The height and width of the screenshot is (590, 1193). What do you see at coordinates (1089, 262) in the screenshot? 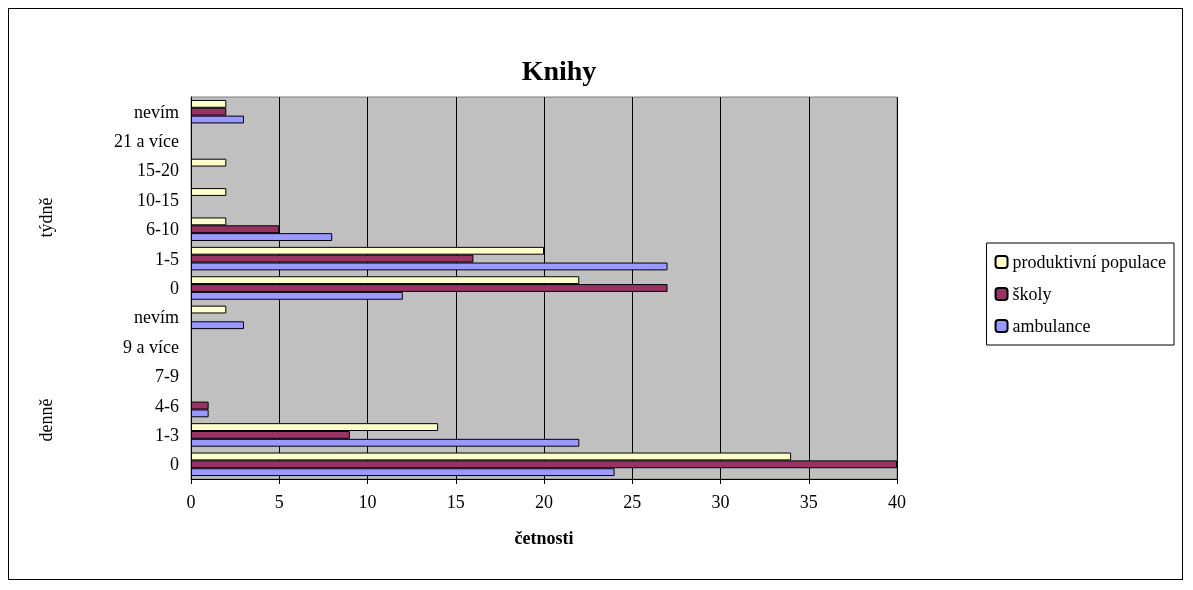
I see `legend-label: produktivní populace` at bounding box center [1089, 262].